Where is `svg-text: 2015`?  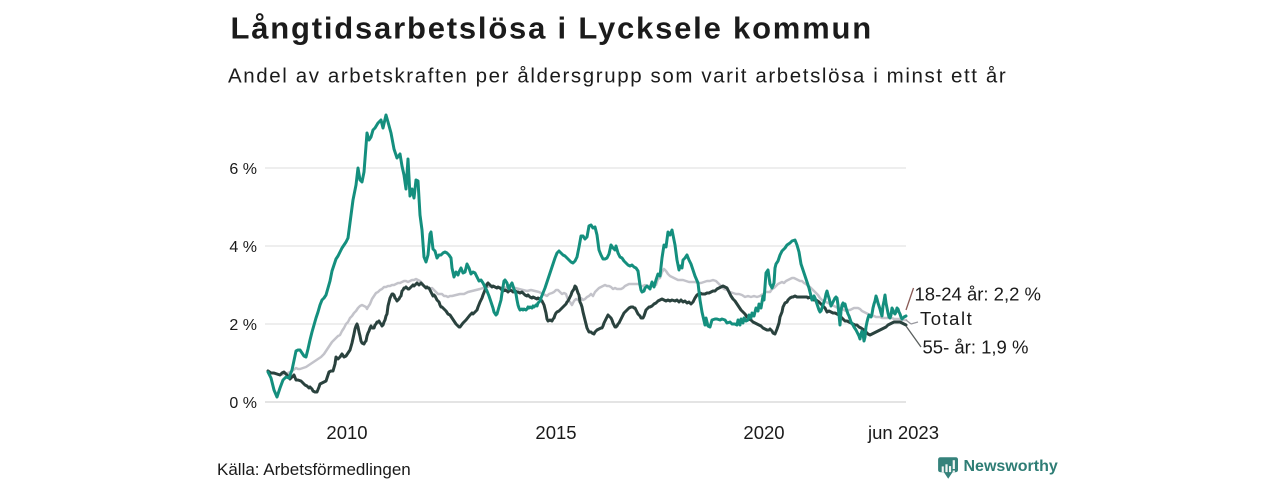 svg-text: 2015 is located at coordinates (555, 432).